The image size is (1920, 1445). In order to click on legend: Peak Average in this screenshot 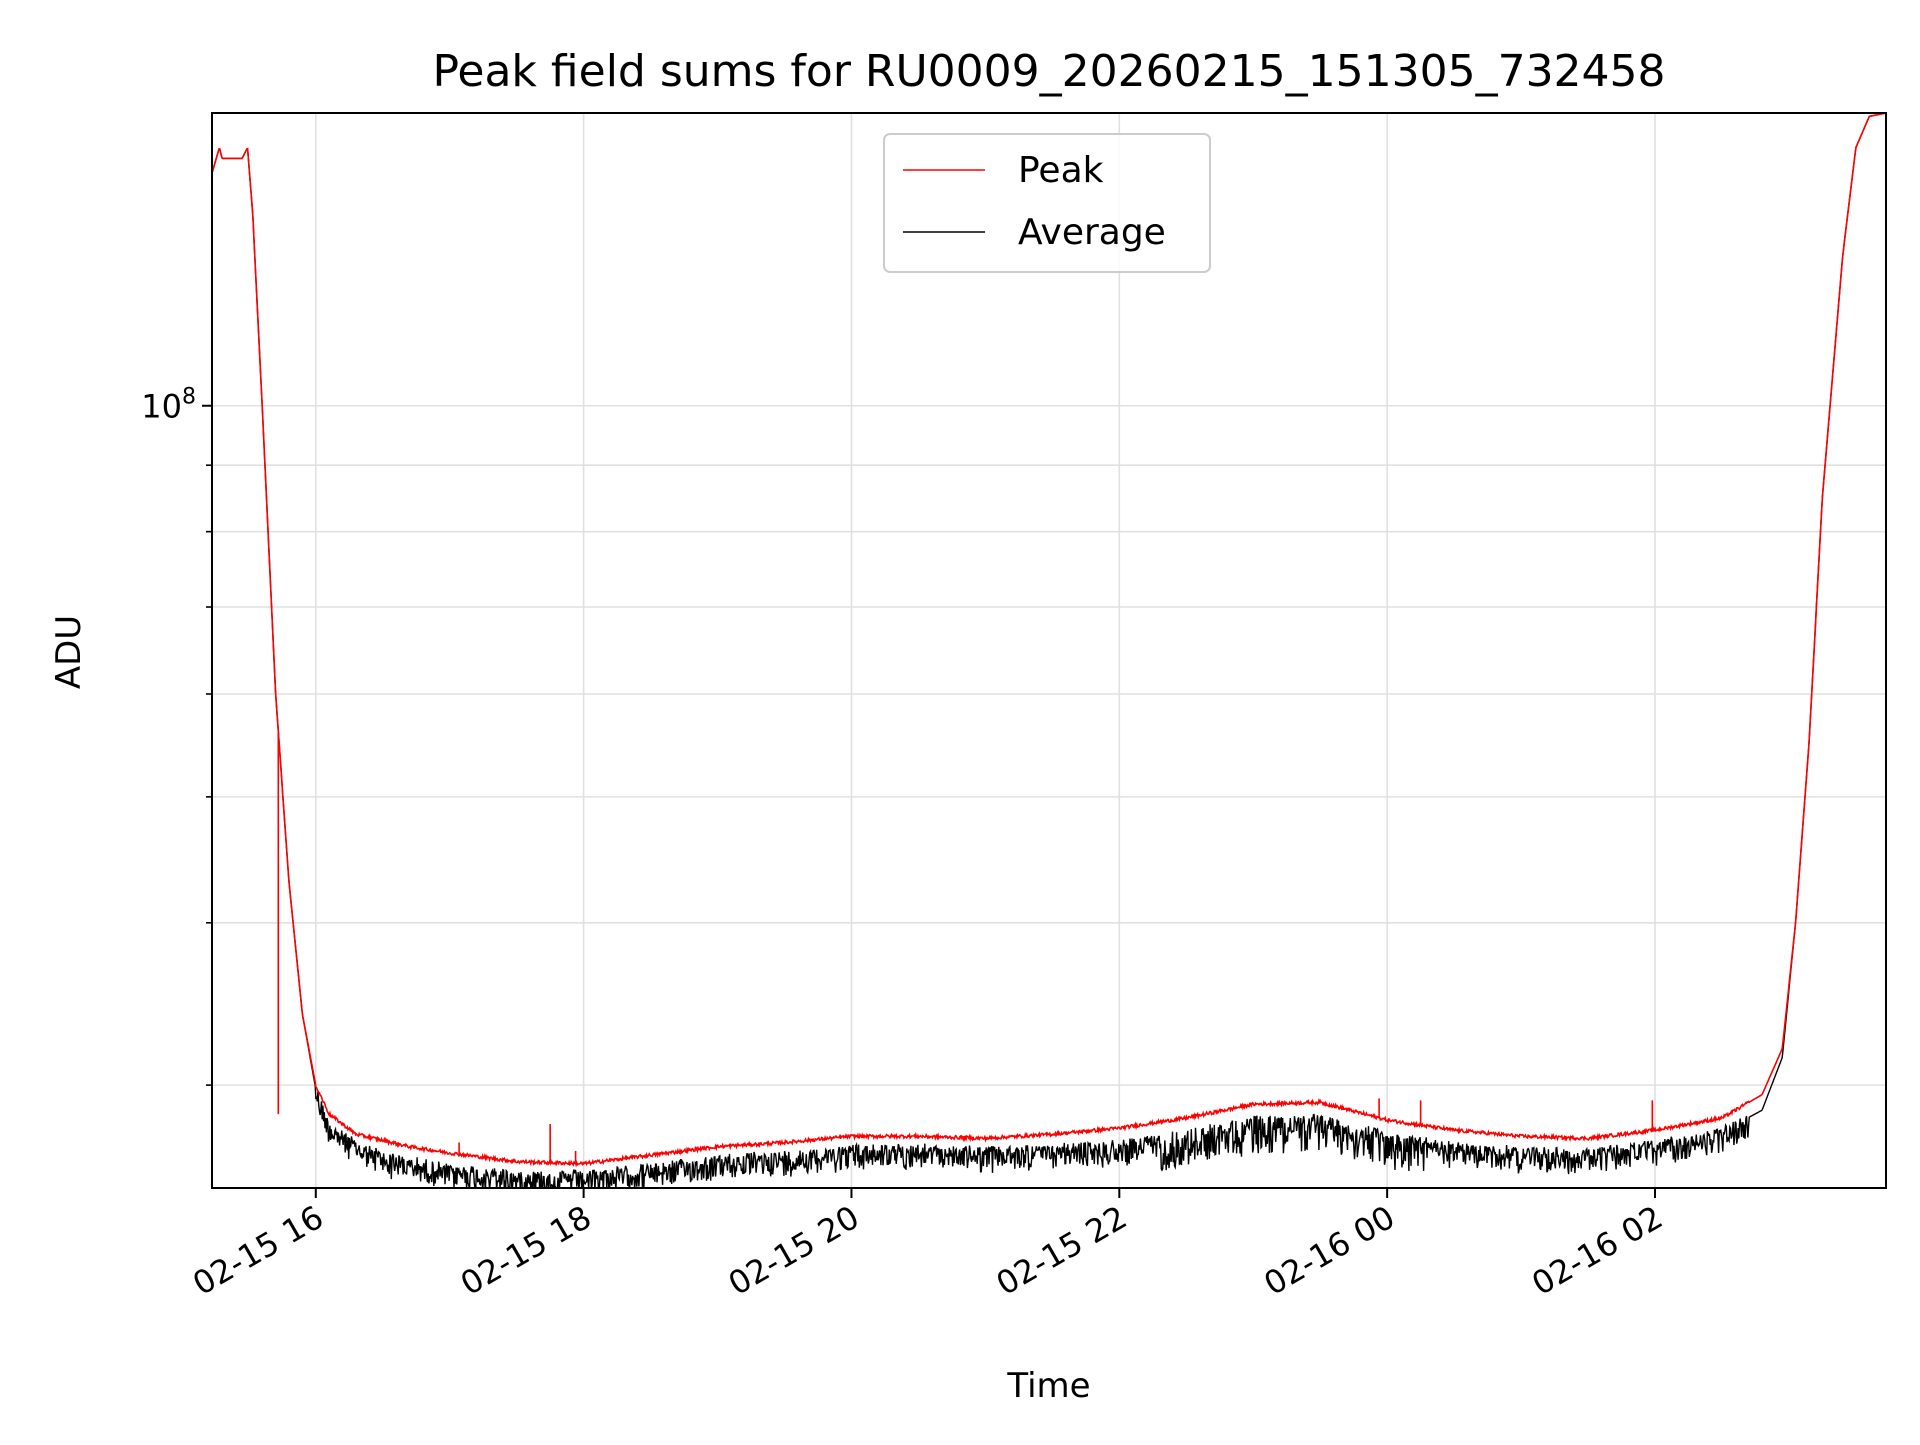, I will do `click(1047, 203)`.